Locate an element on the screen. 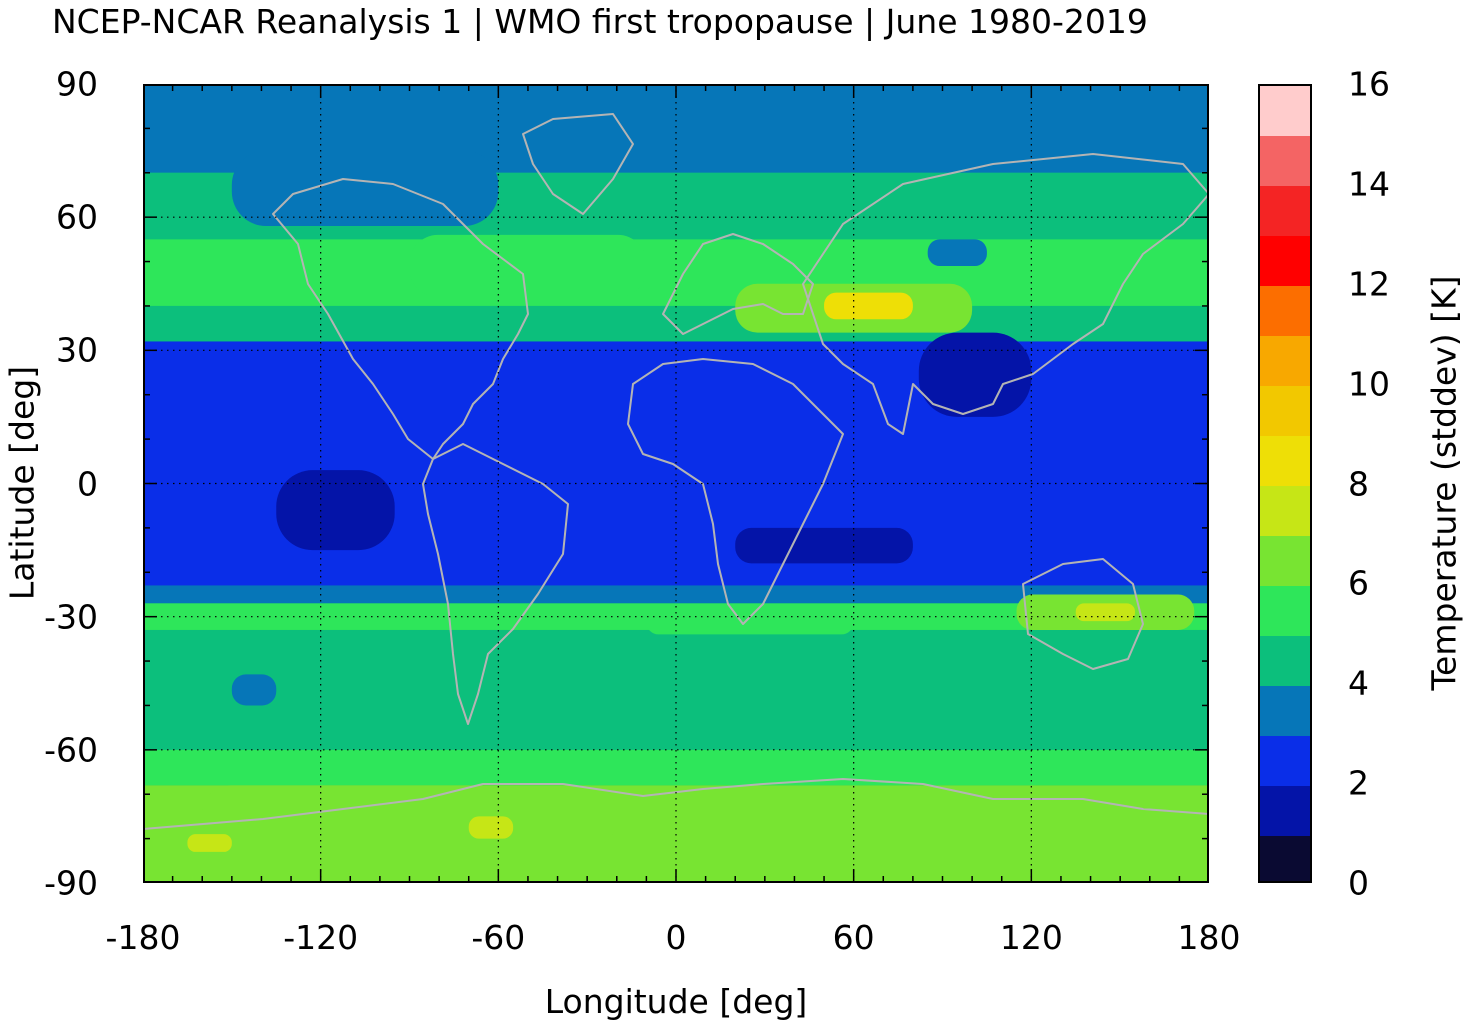 This screenshot has height=1029, width=1470. coastline-australia is located at coordinates (1083, 614).